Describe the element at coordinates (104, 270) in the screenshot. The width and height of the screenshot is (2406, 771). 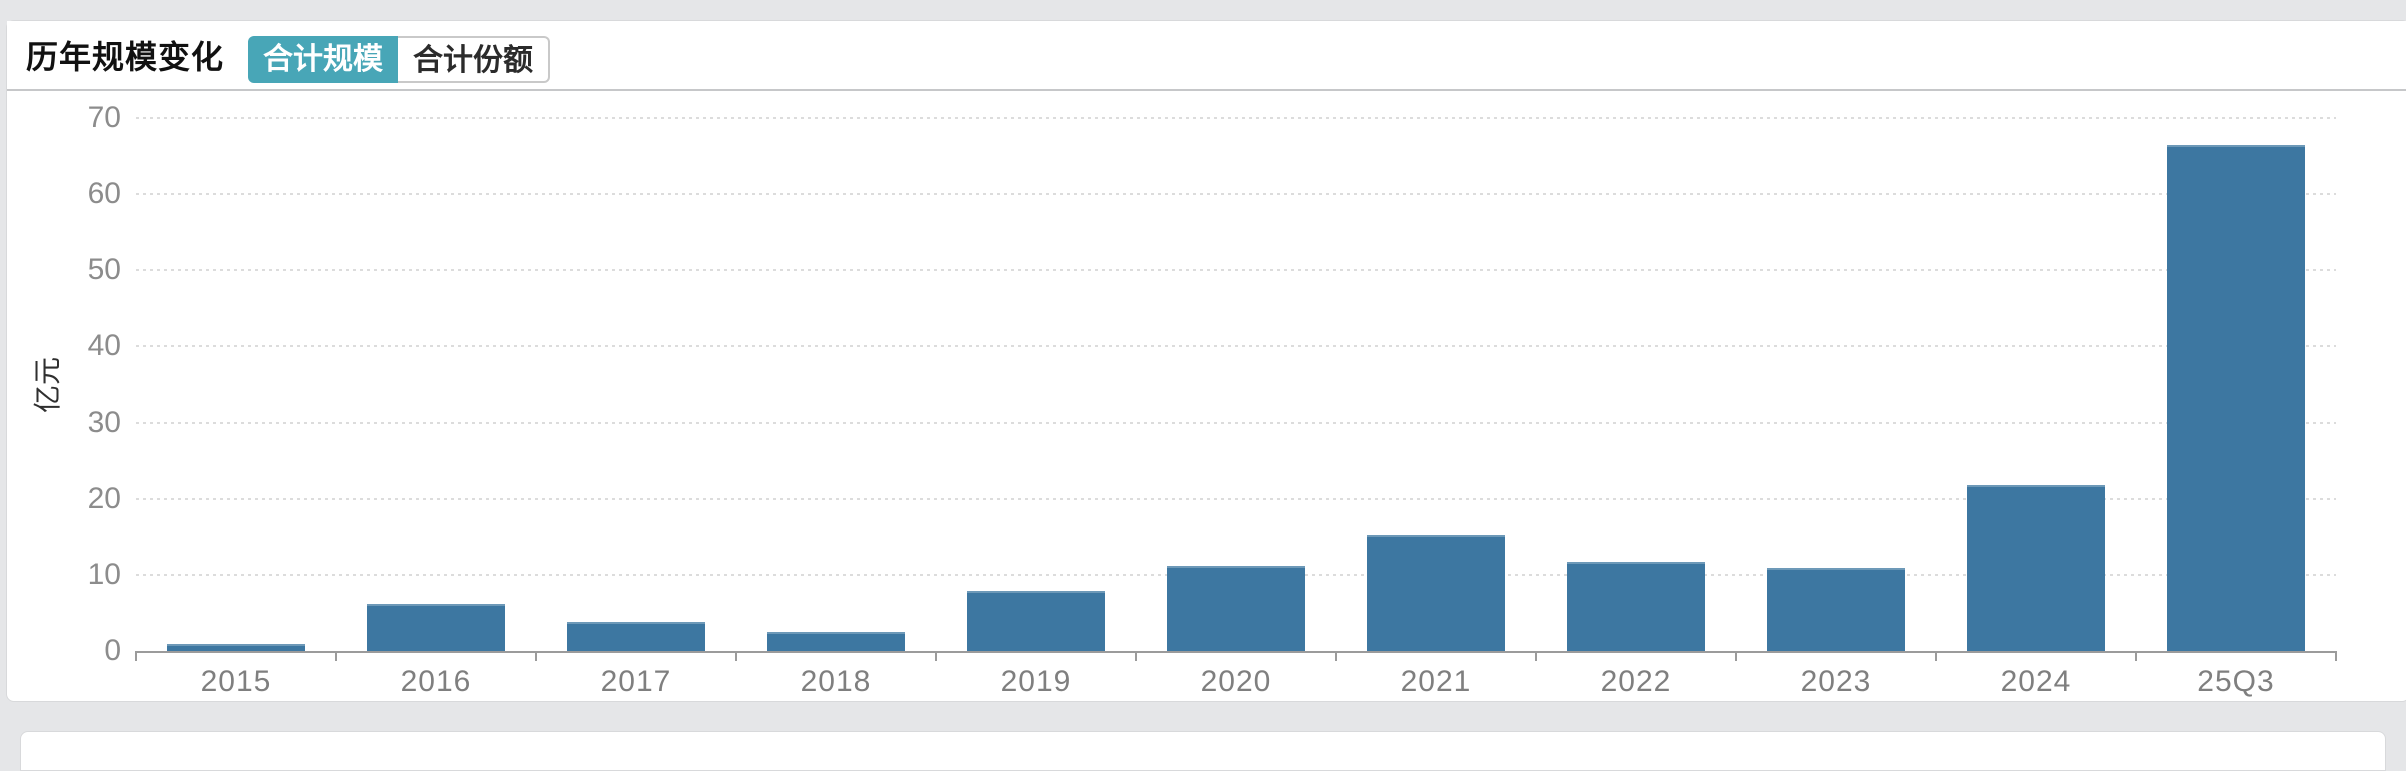
I see `y-tick-label-50: 50` at that location.